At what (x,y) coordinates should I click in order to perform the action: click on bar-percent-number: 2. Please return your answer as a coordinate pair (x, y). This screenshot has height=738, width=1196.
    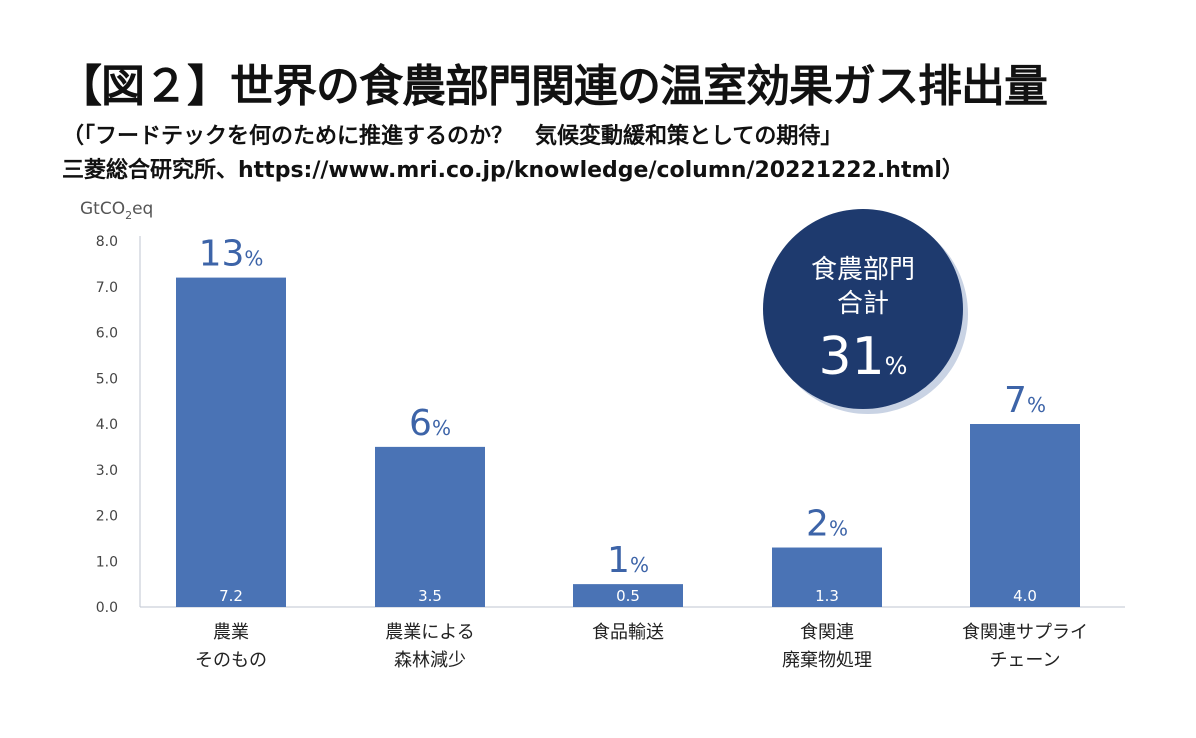
    Looking at the image, I should click on (817, 524).